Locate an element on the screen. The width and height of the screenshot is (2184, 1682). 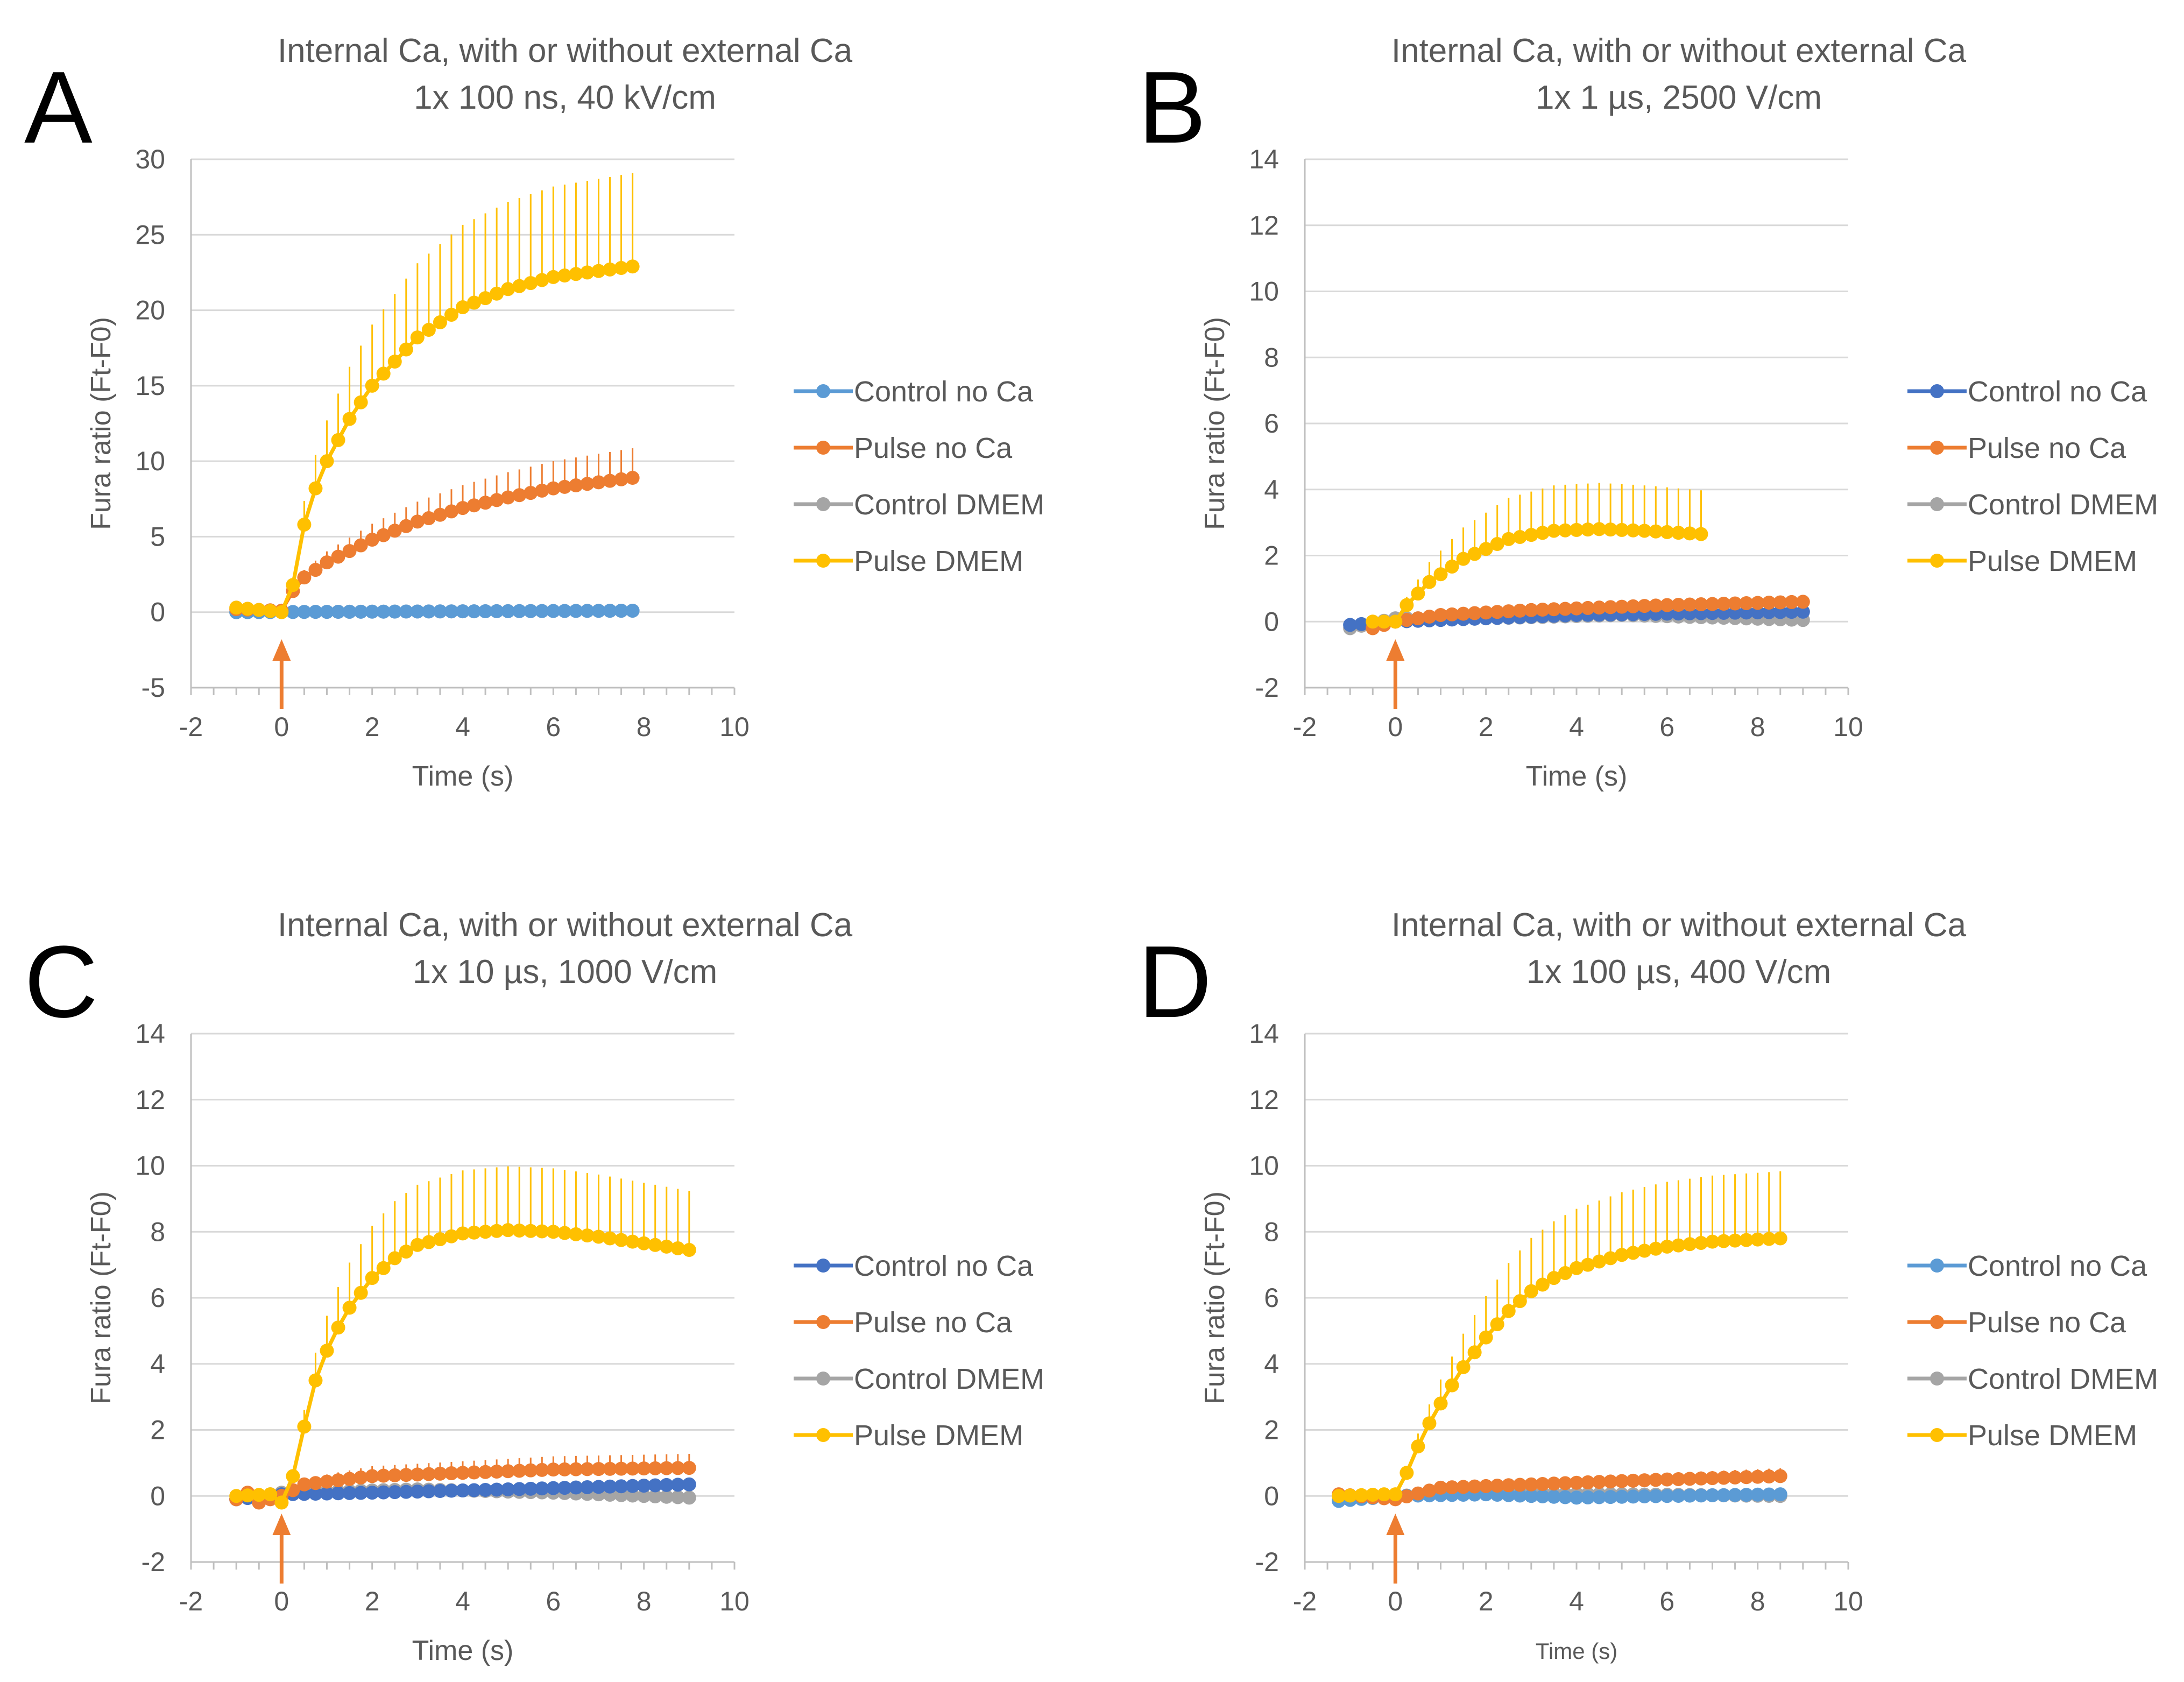
y-tick-label: 20 is located at coordinates (150, 310).